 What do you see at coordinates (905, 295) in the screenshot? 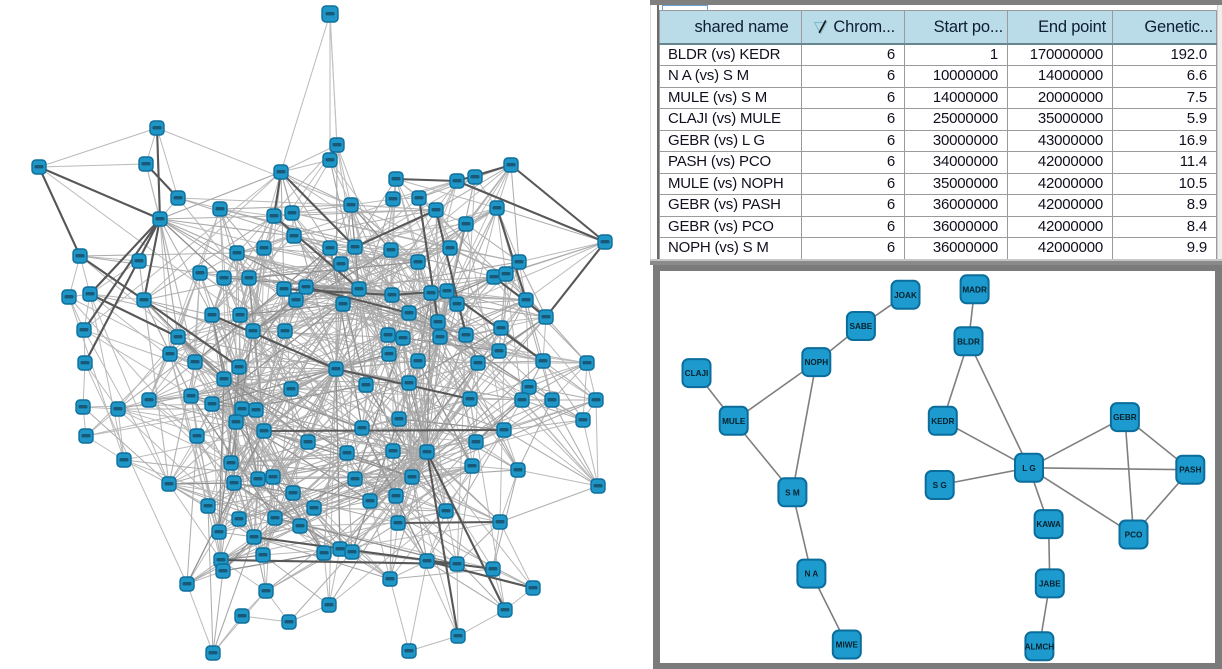
I see `svg-text: JOAK` at bounding box center [905, 295].